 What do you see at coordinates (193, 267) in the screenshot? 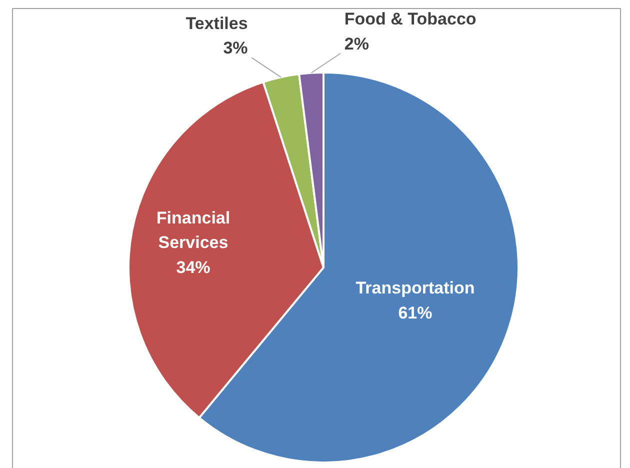
I see `data-label: 34%` at bounding box center [193, 267].